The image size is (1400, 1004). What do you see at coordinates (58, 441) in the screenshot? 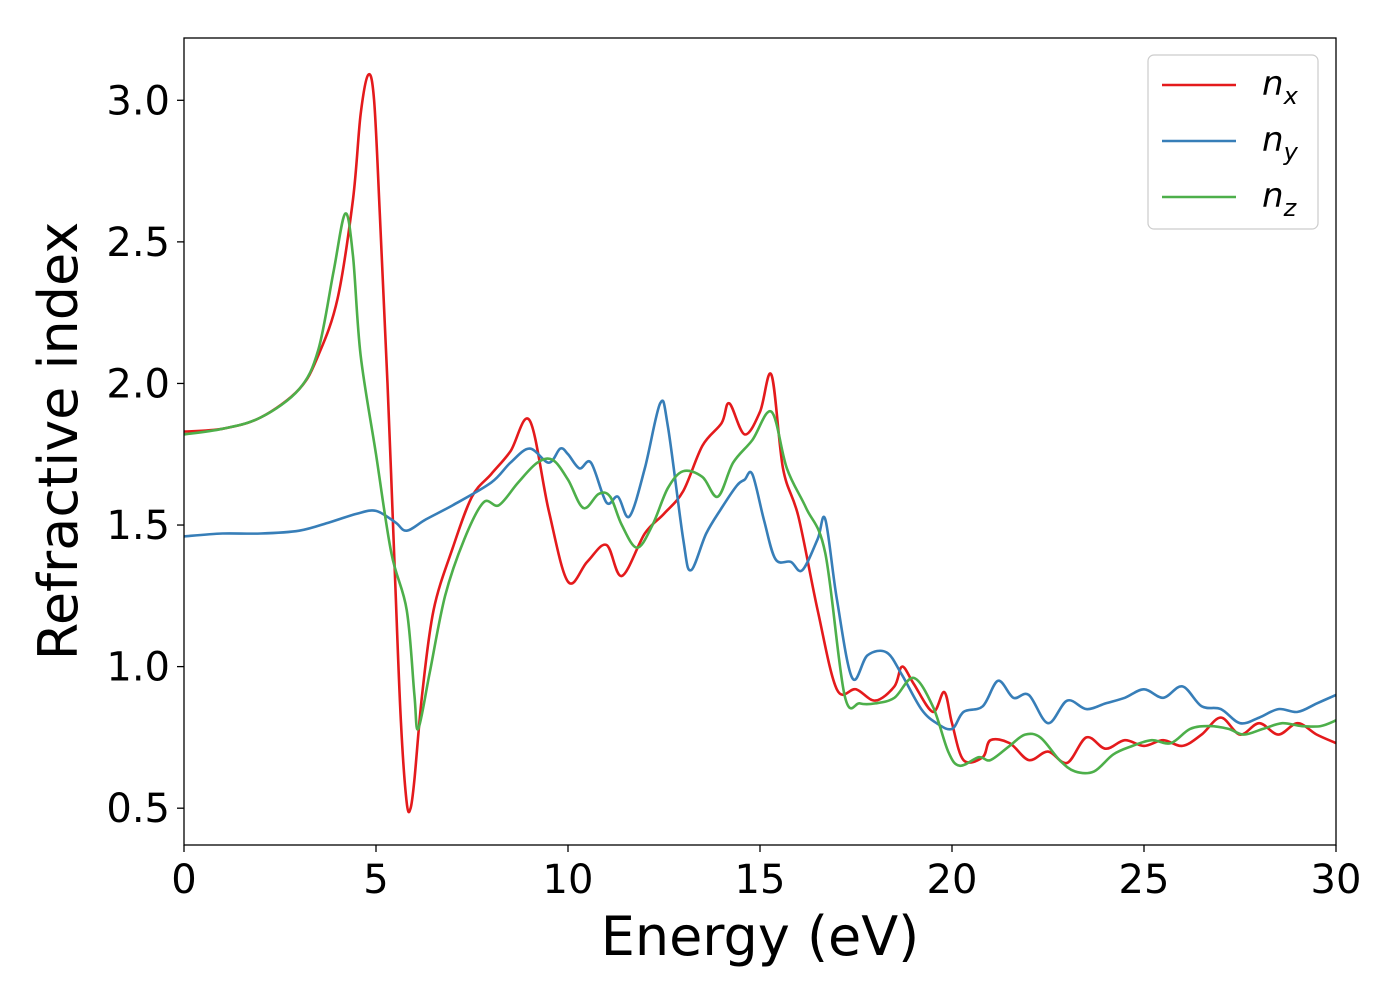
I see `y-axis-title: Refractive index` at bounding box center [58, 441].